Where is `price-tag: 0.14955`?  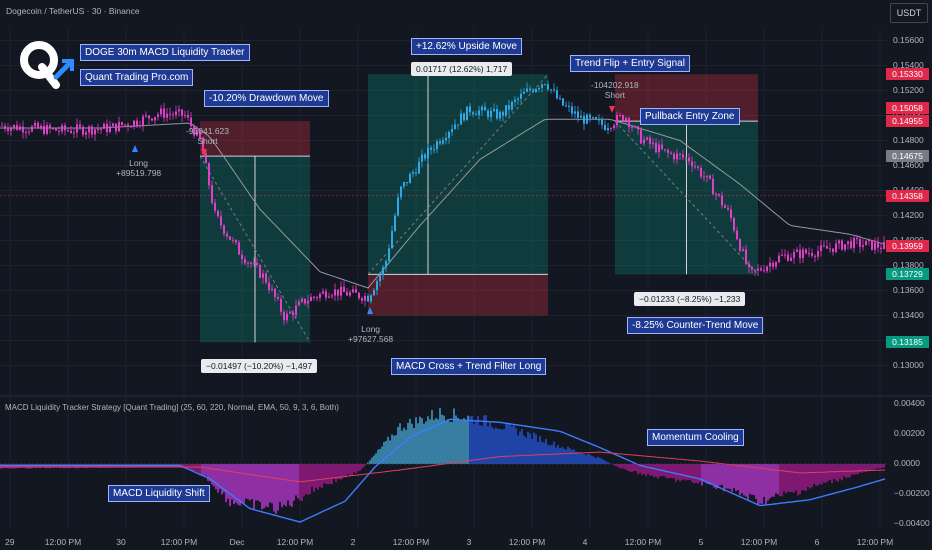
price-tag: 0.14955 is located at coordinates (907, 121).